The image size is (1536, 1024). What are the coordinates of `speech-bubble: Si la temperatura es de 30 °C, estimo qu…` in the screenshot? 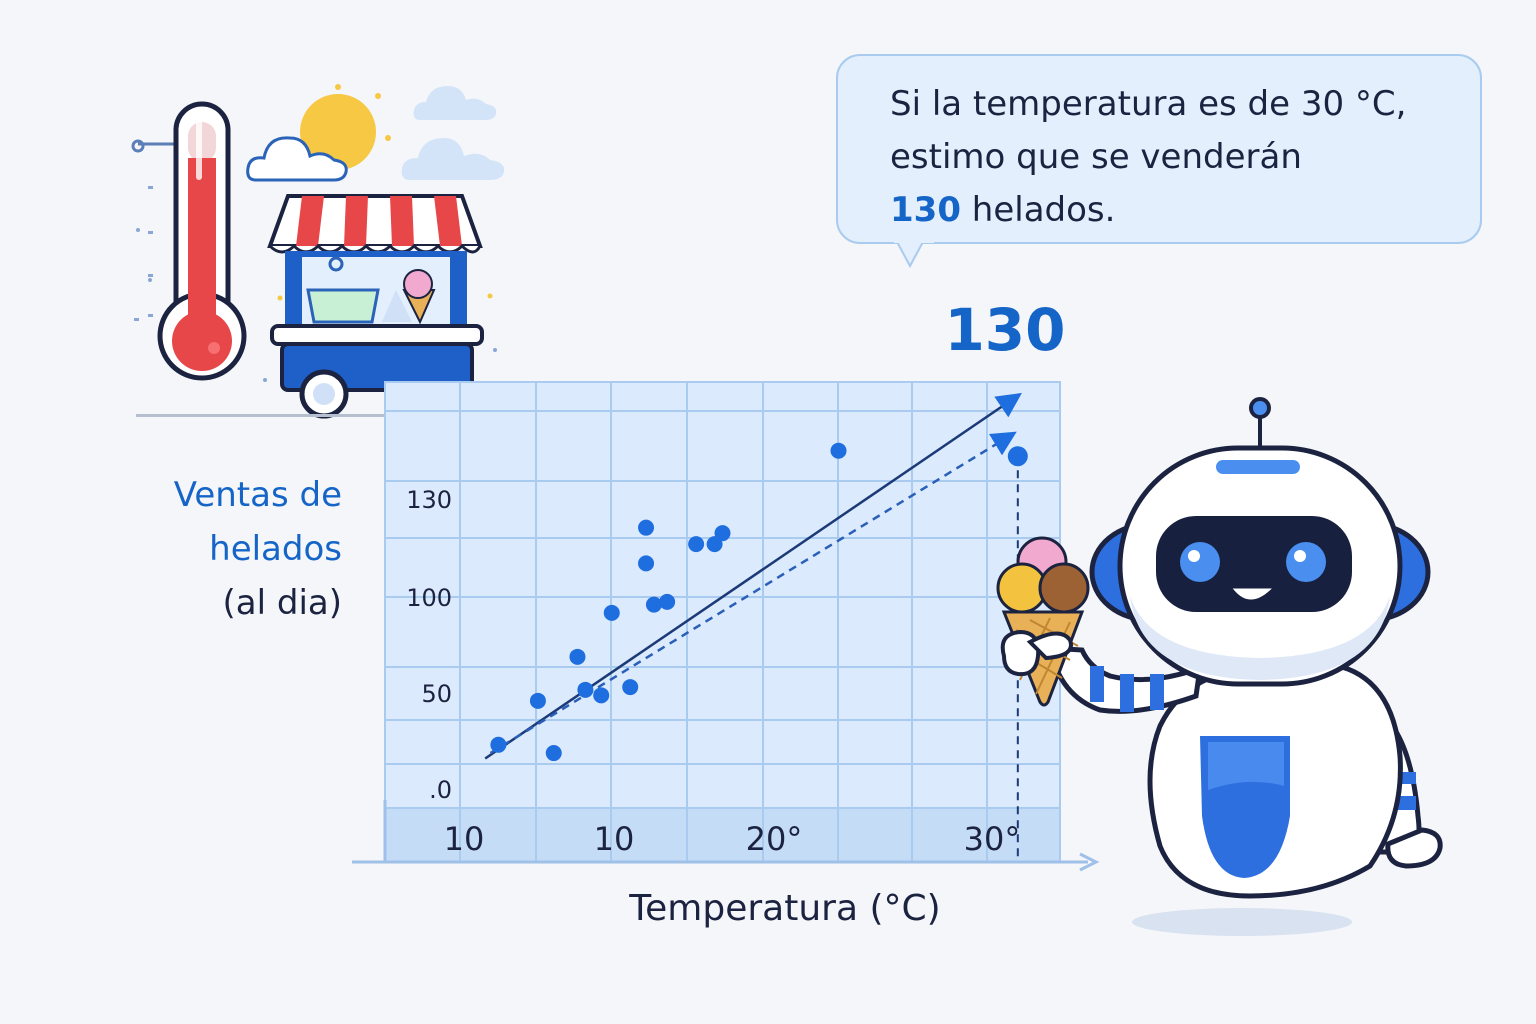 It's located at (1159, 149).